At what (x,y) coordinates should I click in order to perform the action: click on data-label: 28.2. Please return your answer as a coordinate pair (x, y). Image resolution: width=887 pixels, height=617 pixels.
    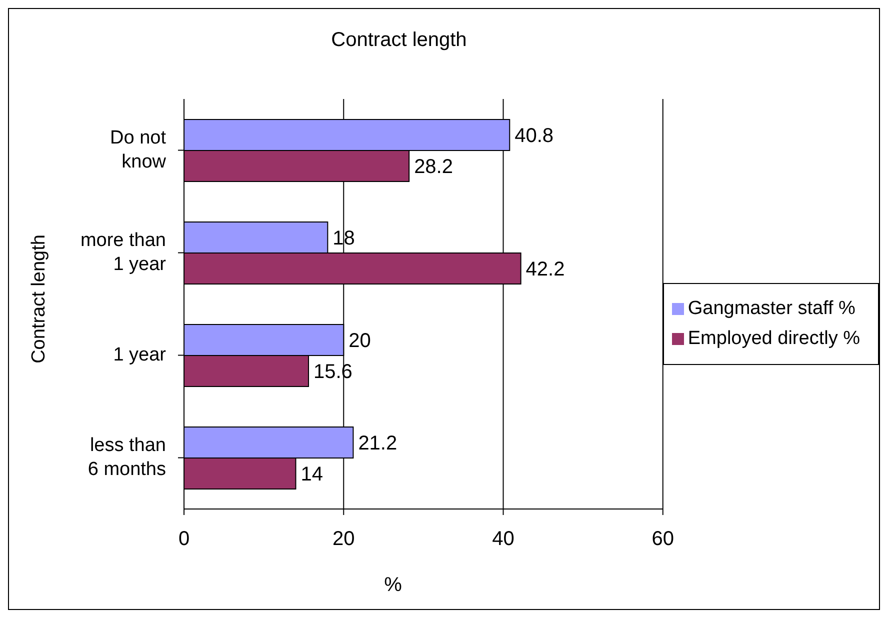
    Looking at the image, I should click on (434, 167).